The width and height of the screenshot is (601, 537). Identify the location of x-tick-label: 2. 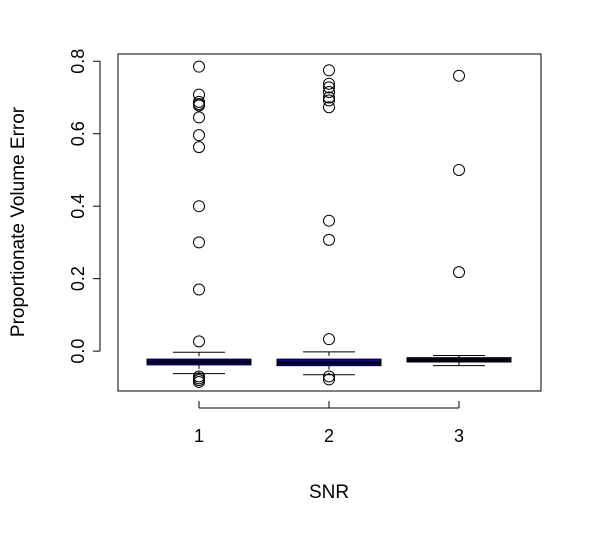
(329, 436).